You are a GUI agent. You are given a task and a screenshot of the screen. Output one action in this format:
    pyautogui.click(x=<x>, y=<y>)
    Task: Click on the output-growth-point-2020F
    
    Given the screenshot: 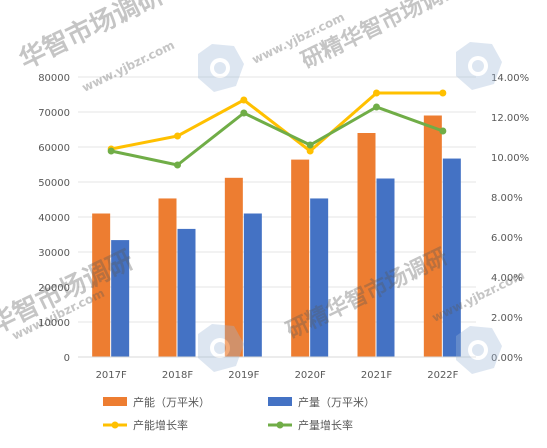 What is the action you would take?
    pyautogui.click(x=310, y=145)
    